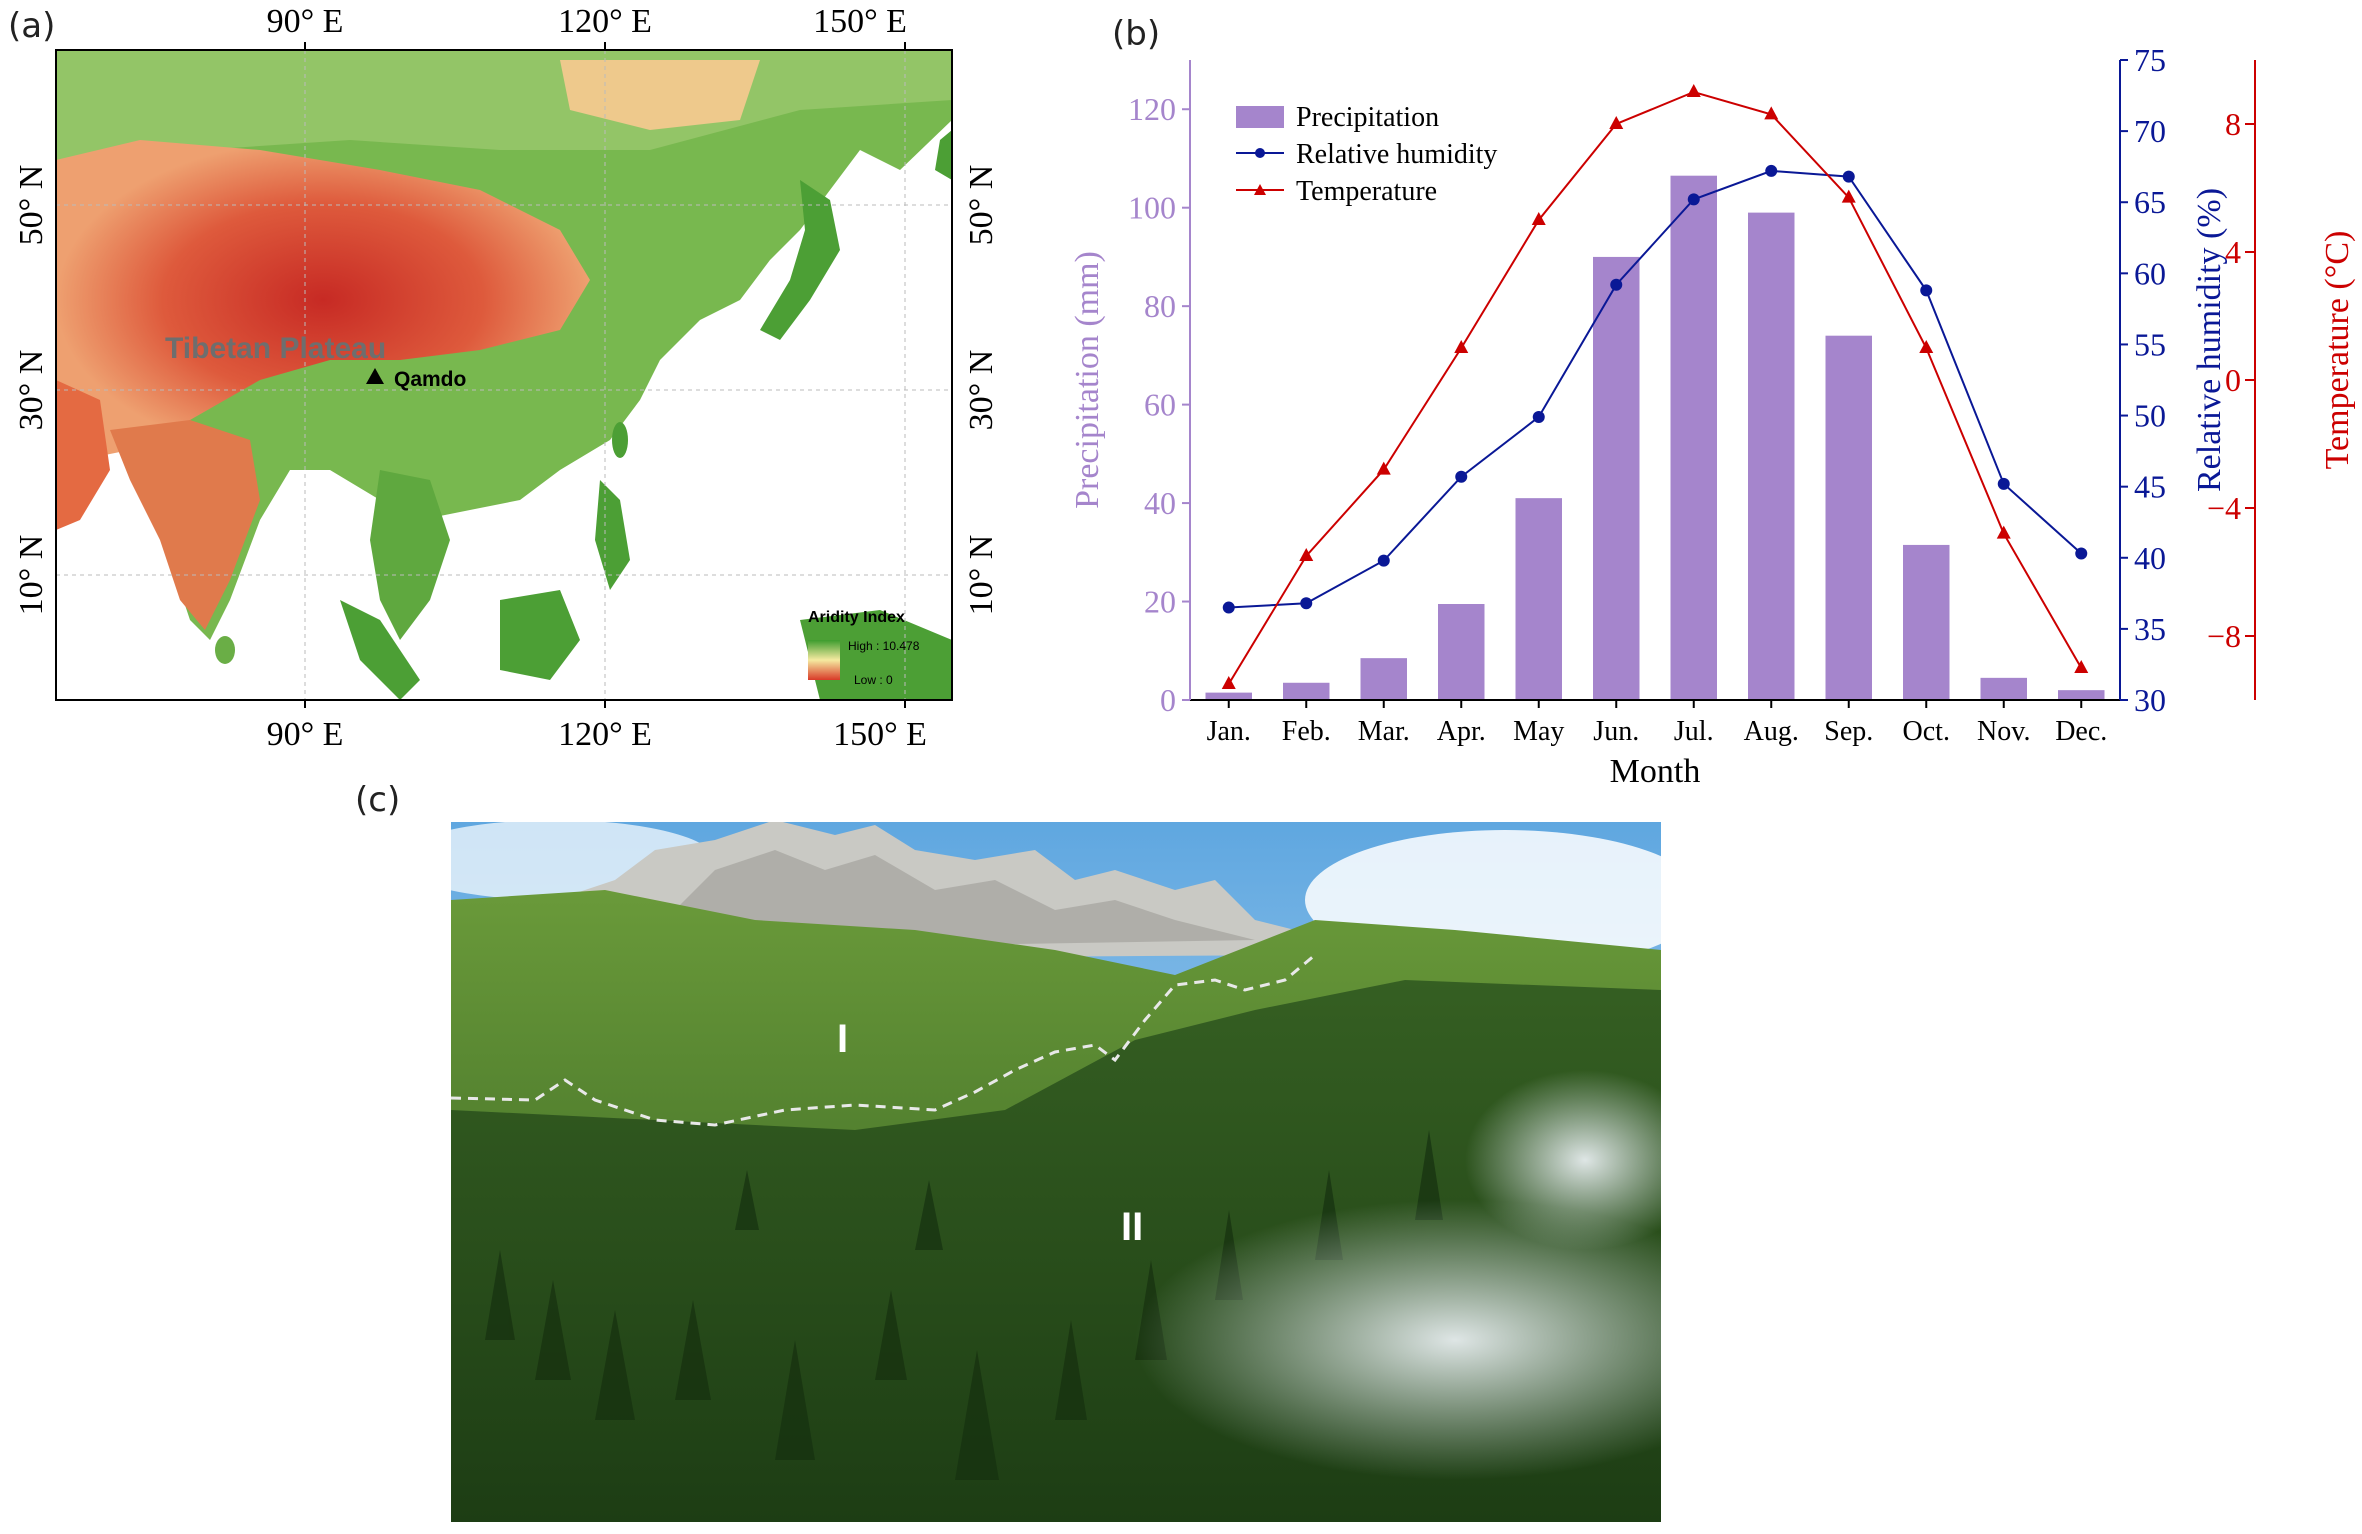  Describe the element at coordinates (1087, 380) in the screenshot. I see `precipitation-axis-title: Precipitation (mm)` at that location.